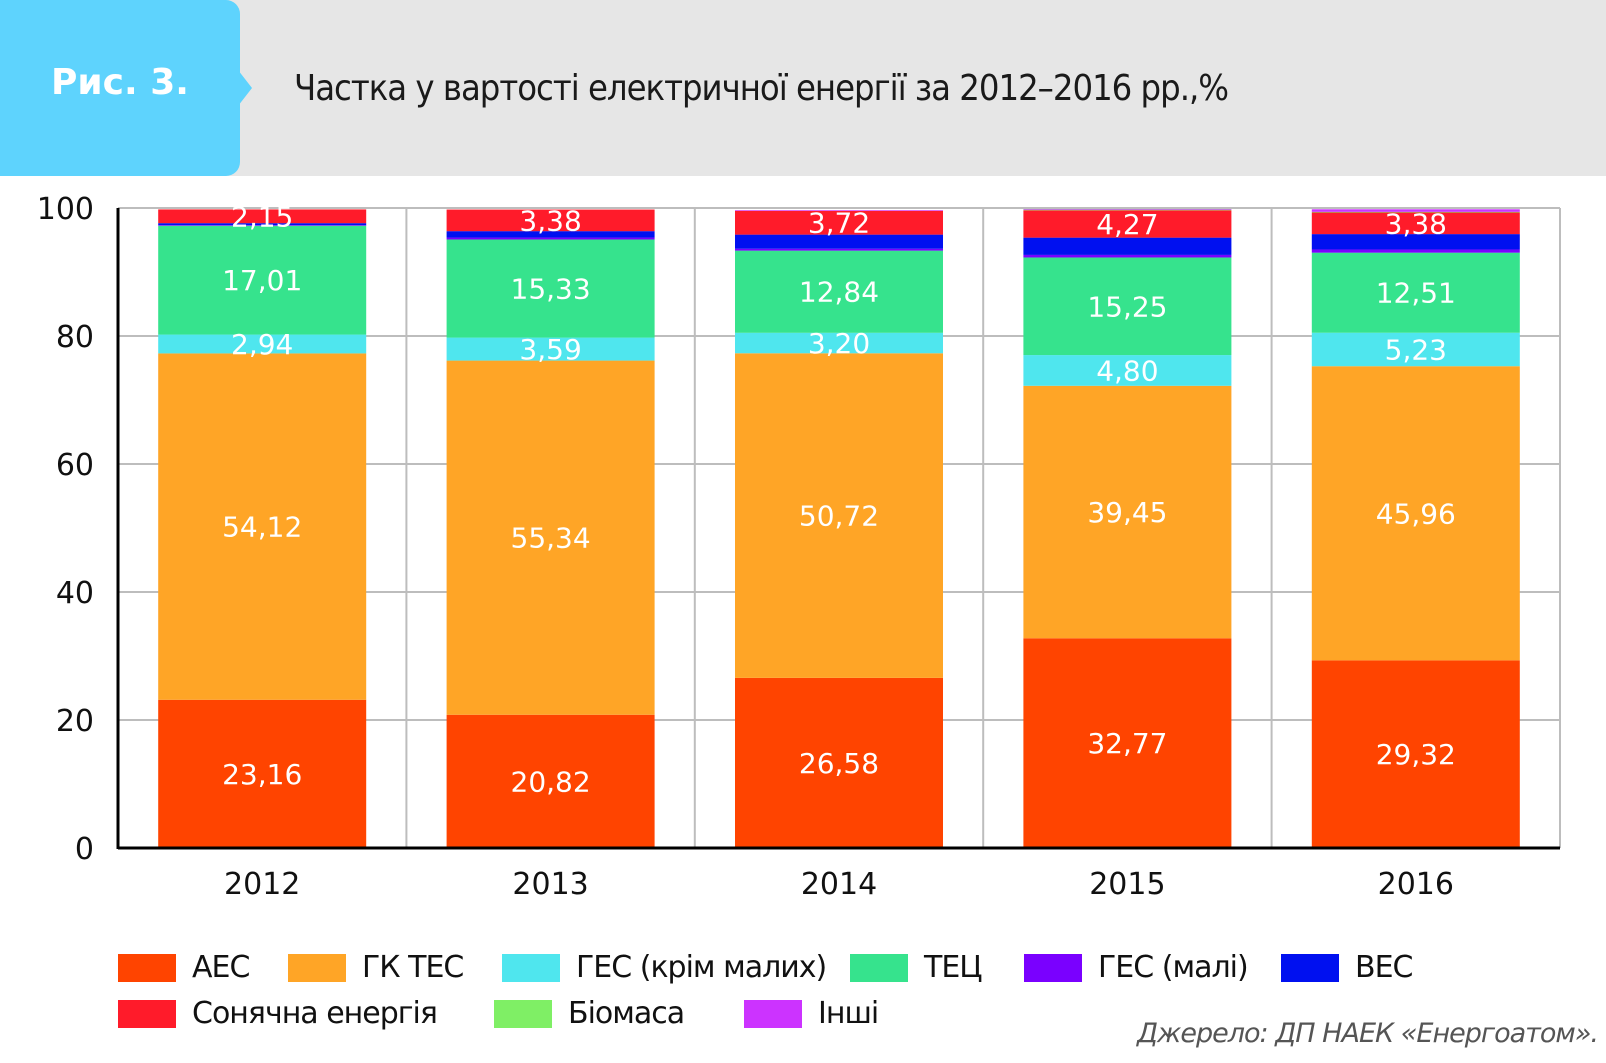  Describe the element at coordinates (701, 967) in the screenshot. I see `legend-label: ГЕС (крім малих)` at that location.